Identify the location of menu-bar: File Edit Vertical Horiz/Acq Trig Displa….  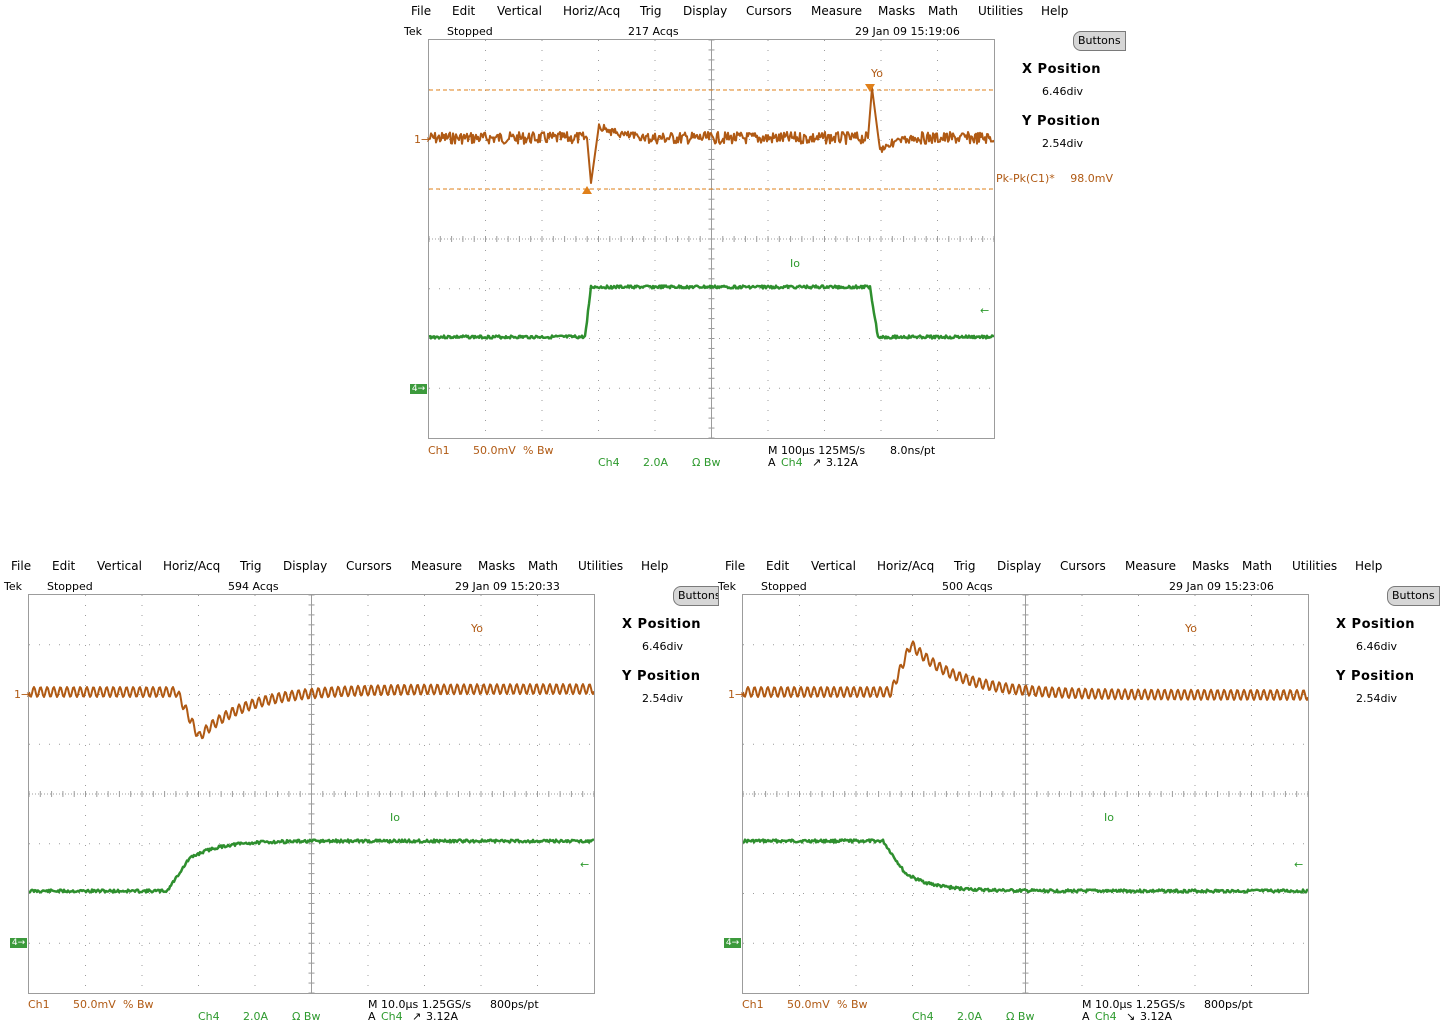
(750, 12).